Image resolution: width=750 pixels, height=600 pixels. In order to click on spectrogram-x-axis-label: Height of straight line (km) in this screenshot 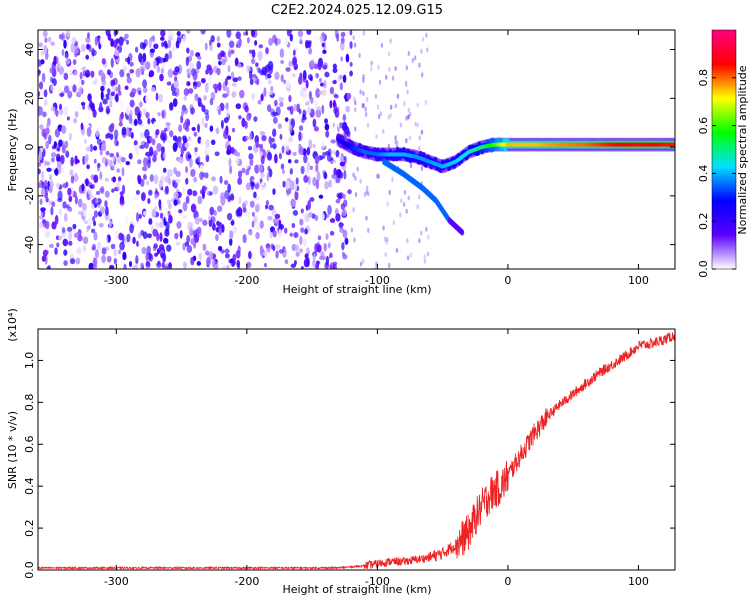, I will do `click(356, 289)`.